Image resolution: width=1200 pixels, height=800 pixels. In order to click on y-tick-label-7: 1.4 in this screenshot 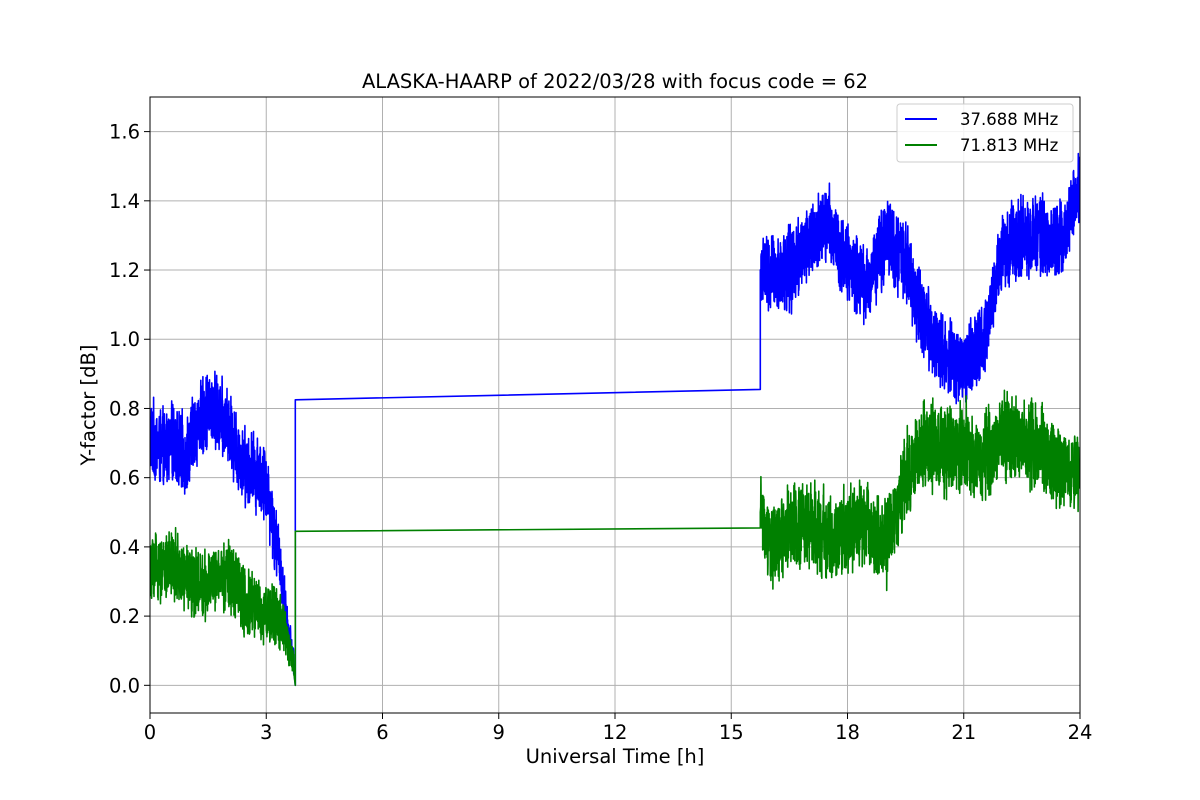, I will do `click(124, 201)`.